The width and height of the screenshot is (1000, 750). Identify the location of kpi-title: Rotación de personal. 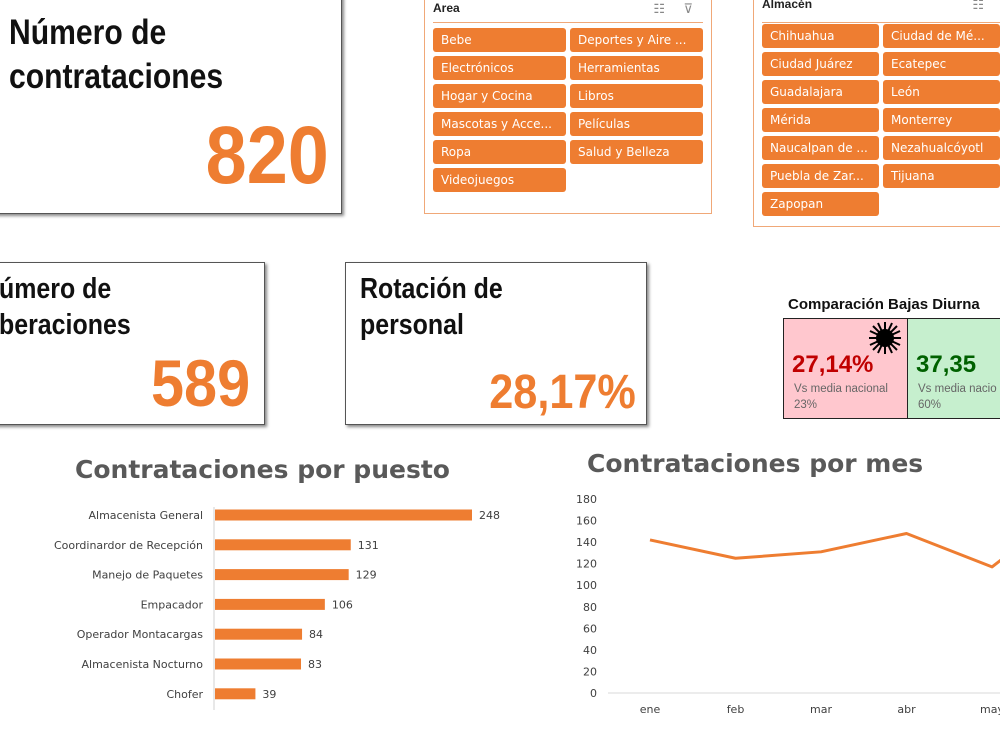
(431, 307).